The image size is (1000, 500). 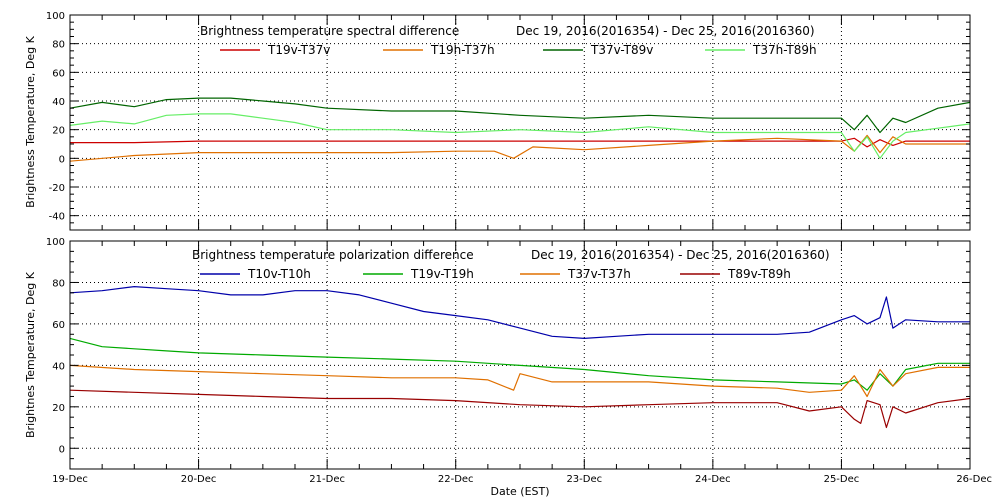 What do you see at coordinates (519, 491) in the screenshot?
I see `x-axis-label: Date (EST)` at bounding box center [519, 491].